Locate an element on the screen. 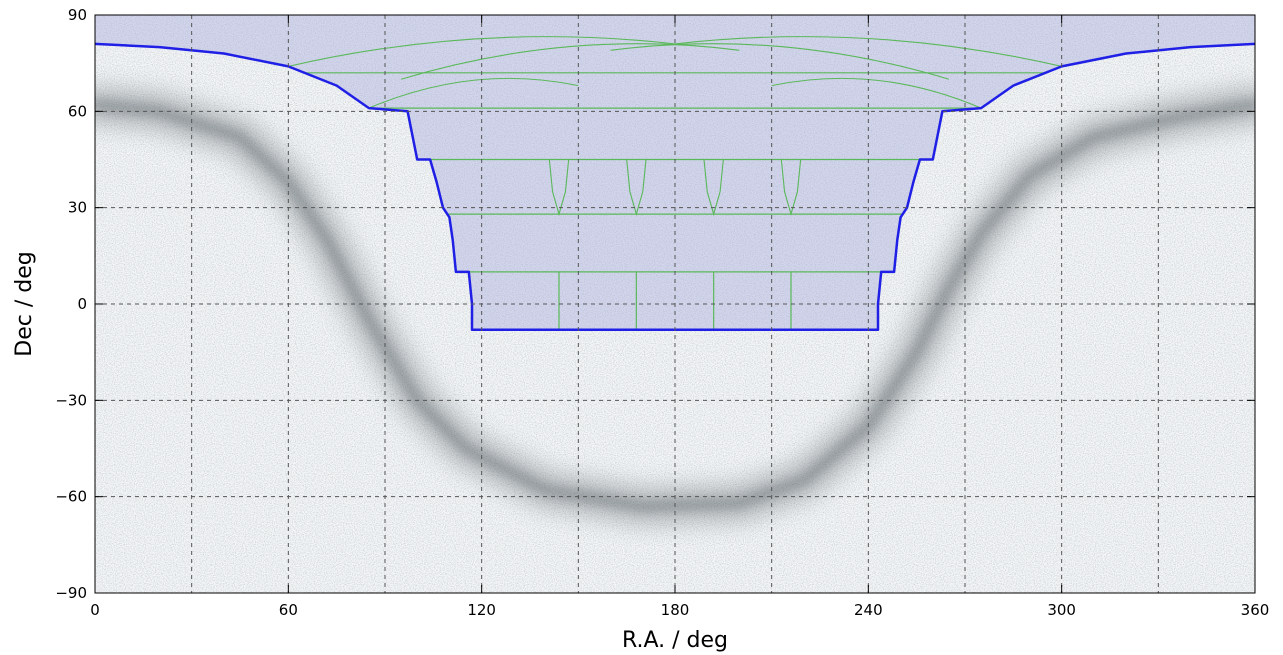 The height and width of the screenshot is (655, 1283). x-tick-label: 0 is located at coordinates (95, 610).